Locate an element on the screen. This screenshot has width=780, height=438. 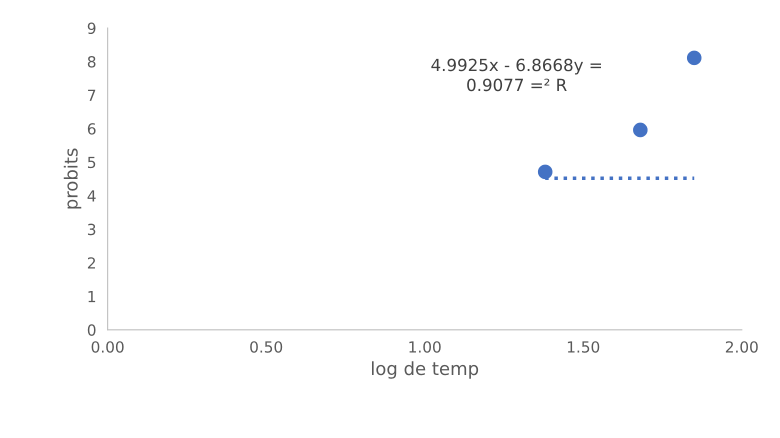
y-tick-label: 3 is located at coordinates (92, 230).